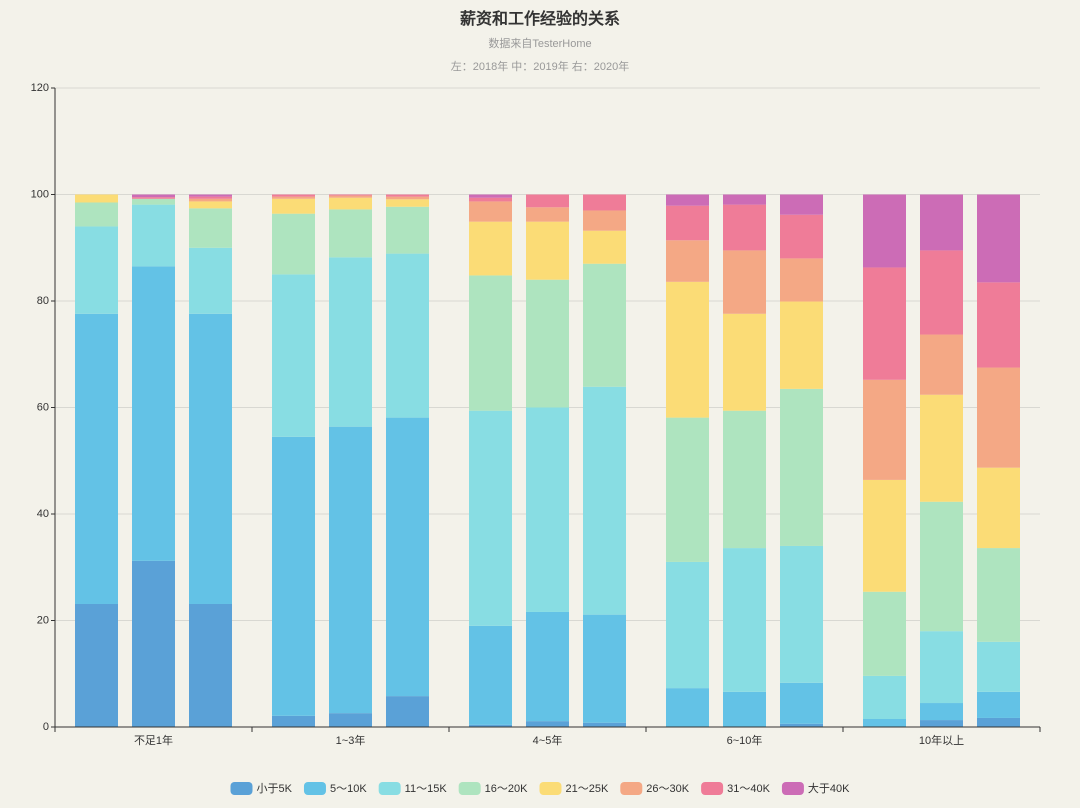 This screenshot has width=1080, height=808. I want to click on x-tick-label: 6~10年, so click(745, 740).